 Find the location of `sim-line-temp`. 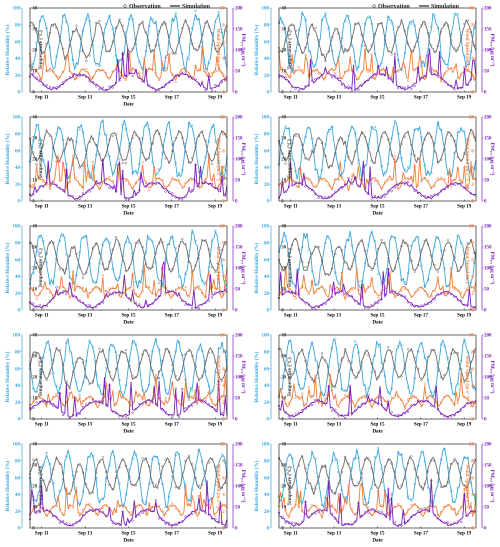

sim-line-temp is located at coordinates (128, 256).